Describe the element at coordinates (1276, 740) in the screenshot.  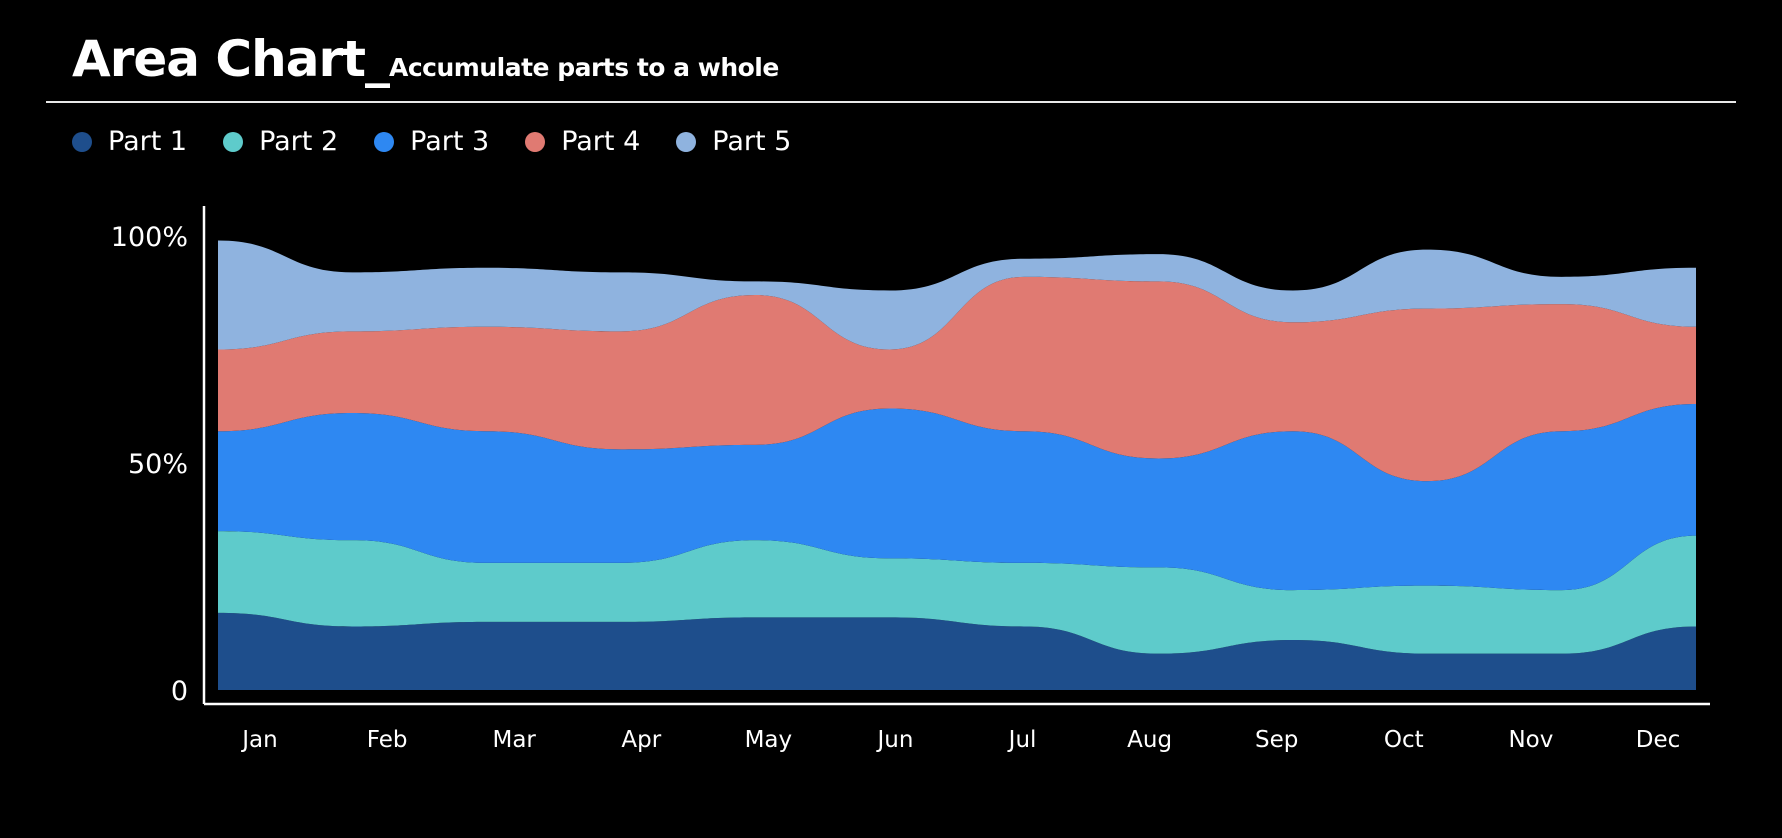
I see `x-tick-label-sep: Sep` at that location.